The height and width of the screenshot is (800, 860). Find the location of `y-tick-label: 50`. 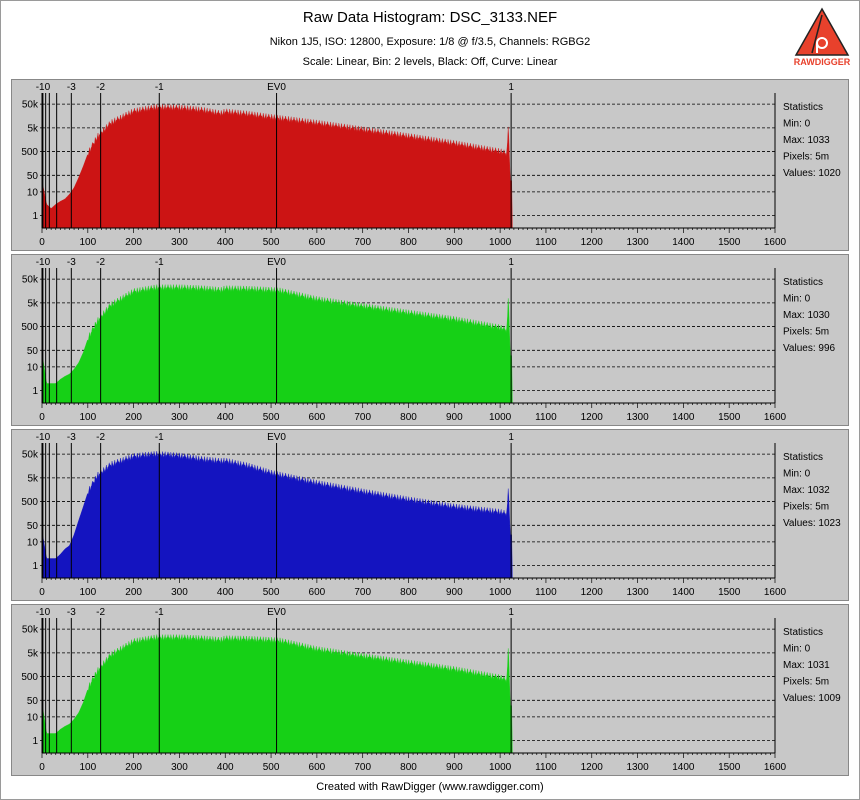

y-tick-label: 50 is located at coordinates (33, 701).